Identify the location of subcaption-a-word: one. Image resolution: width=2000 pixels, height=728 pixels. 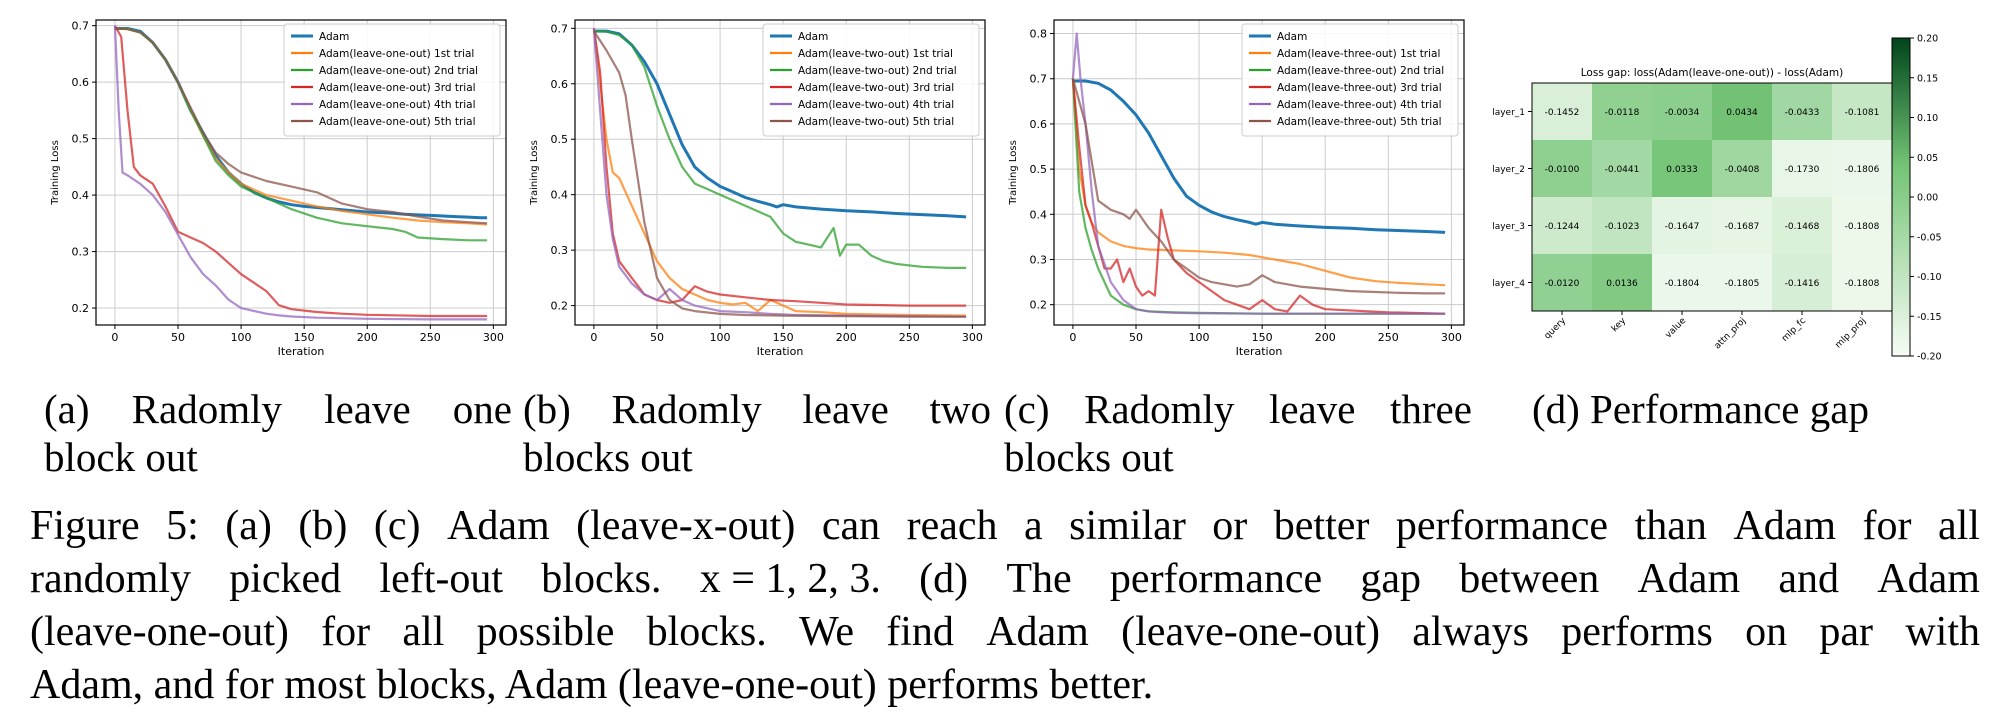
(482, 409).